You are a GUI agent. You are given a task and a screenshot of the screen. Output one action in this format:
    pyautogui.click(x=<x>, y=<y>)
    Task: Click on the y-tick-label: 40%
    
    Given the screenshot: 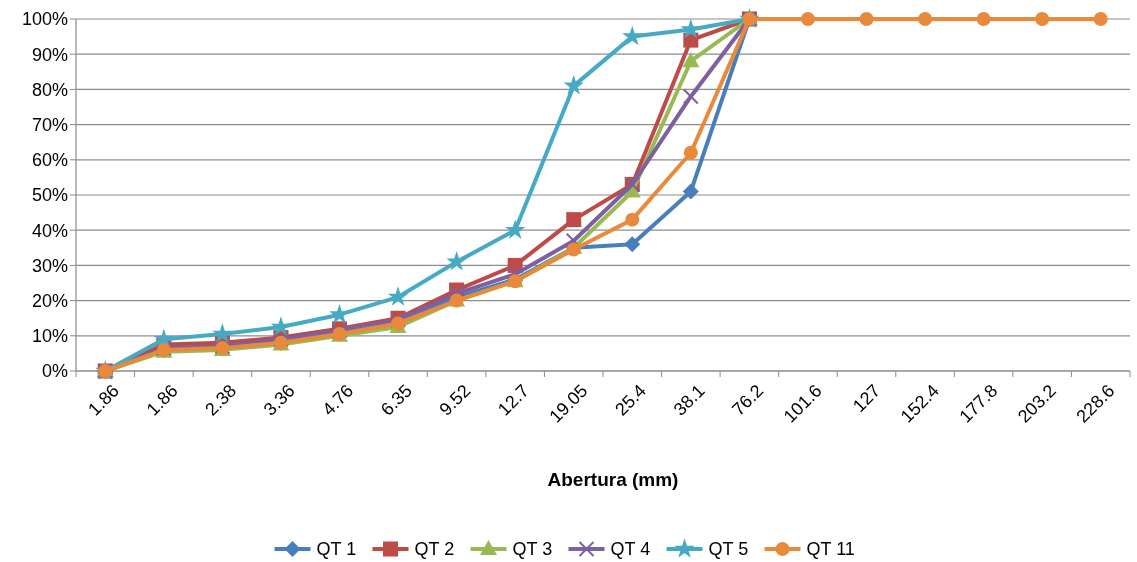 What is the action you would take?
    pyautogui.click(x=49, y=230)
    